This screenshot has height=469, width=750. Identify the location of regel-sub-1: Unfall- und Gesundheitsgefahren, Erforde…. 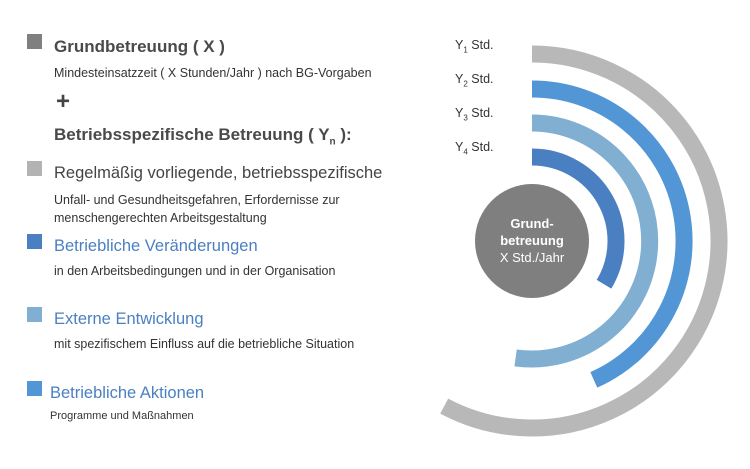
(197, 200).